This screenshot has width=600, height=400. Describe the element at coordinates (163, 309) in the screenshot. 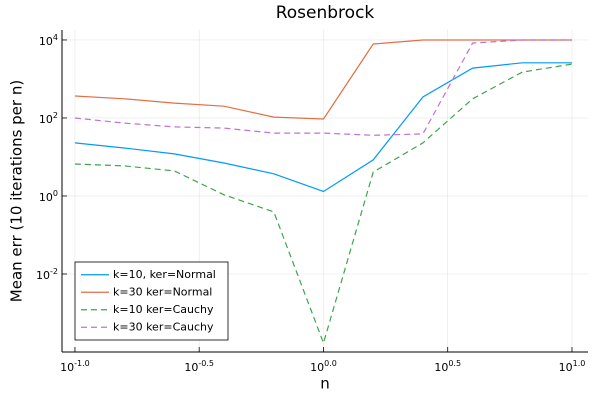

I see `legend-label: k=10 ker=Cauchy` at that location.